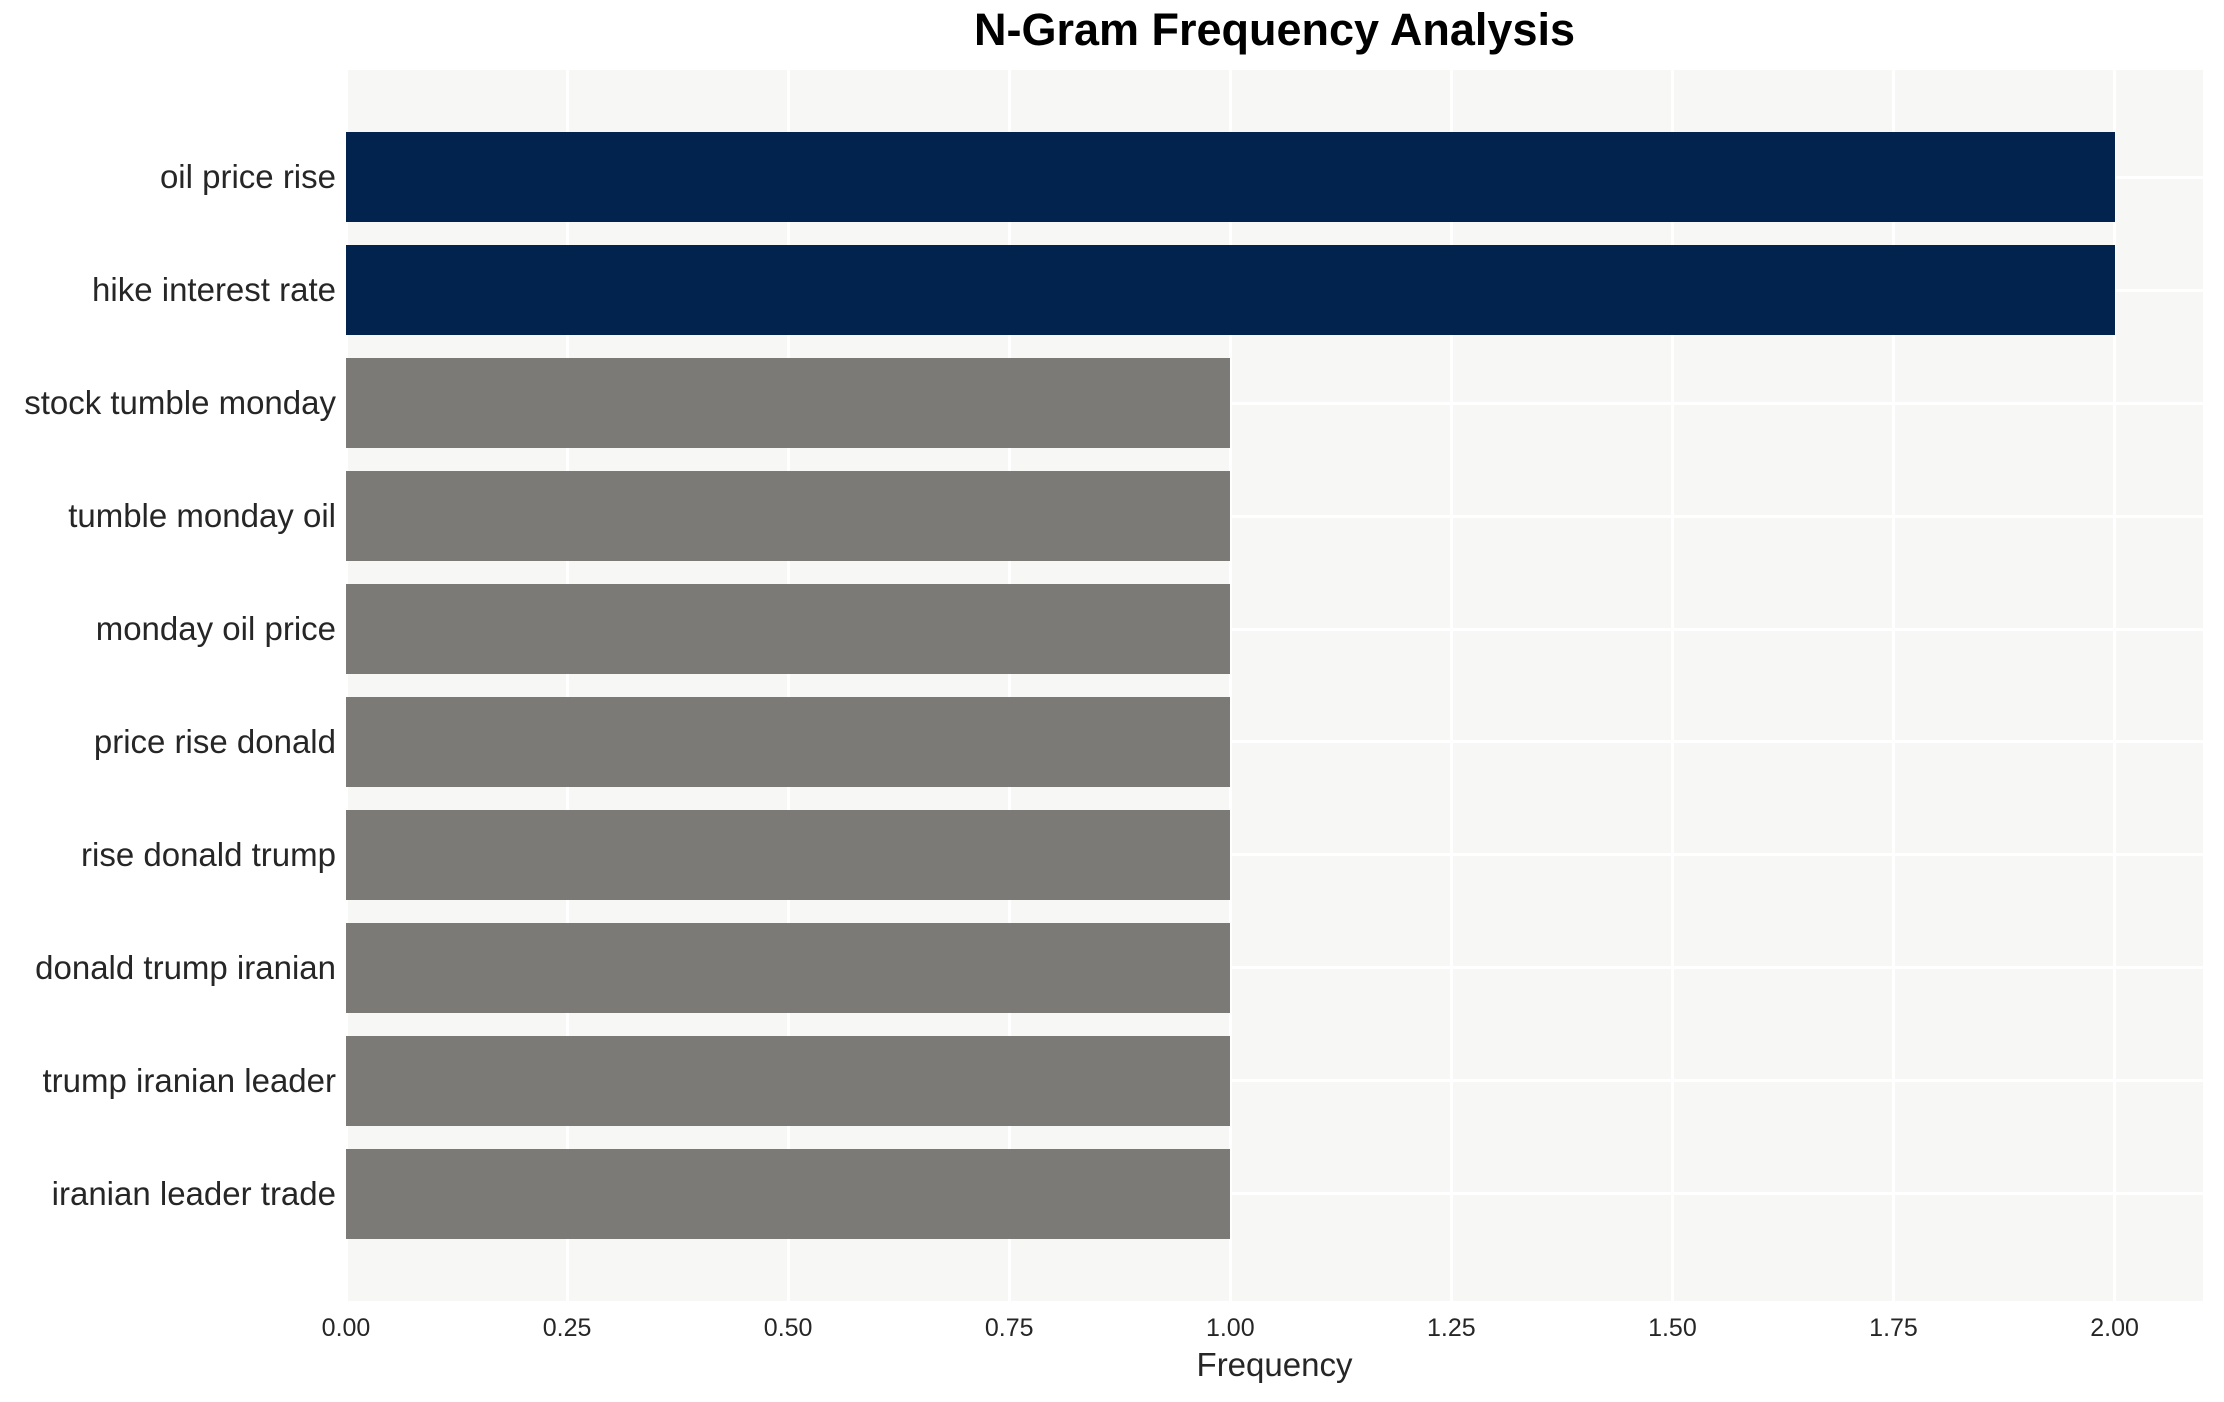 This screenshot has width=2224, height=1402. What do you see at coordinates (208, 854) in the screenshot?
I see `category-label: rise donald trump` at bounding box center [208, 854].